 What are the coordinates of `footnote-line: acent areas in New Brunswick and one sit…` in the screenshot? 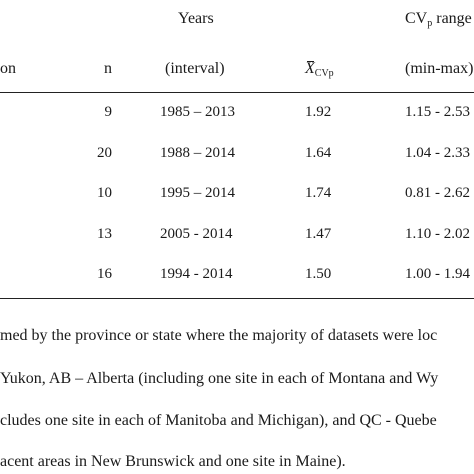 It's located at (173, 461).